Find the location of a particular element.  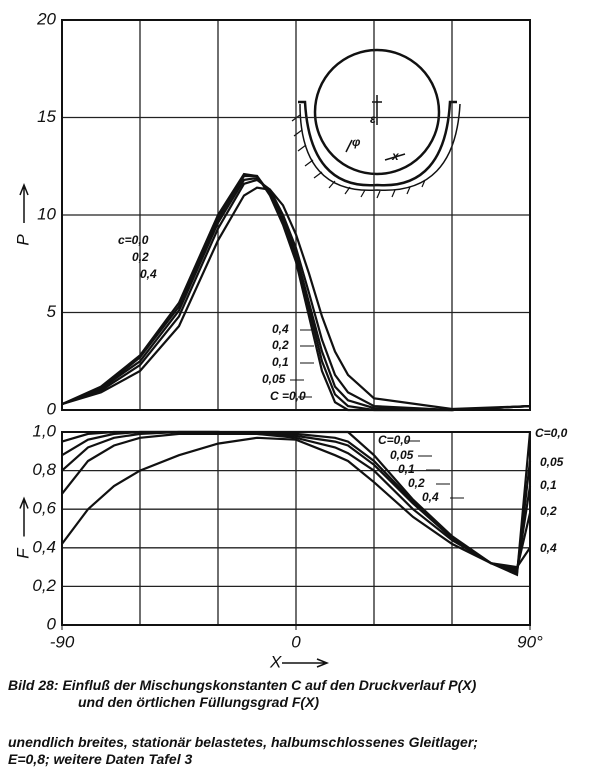

series-label: C =0,0 is located at coordinates (288, 396).